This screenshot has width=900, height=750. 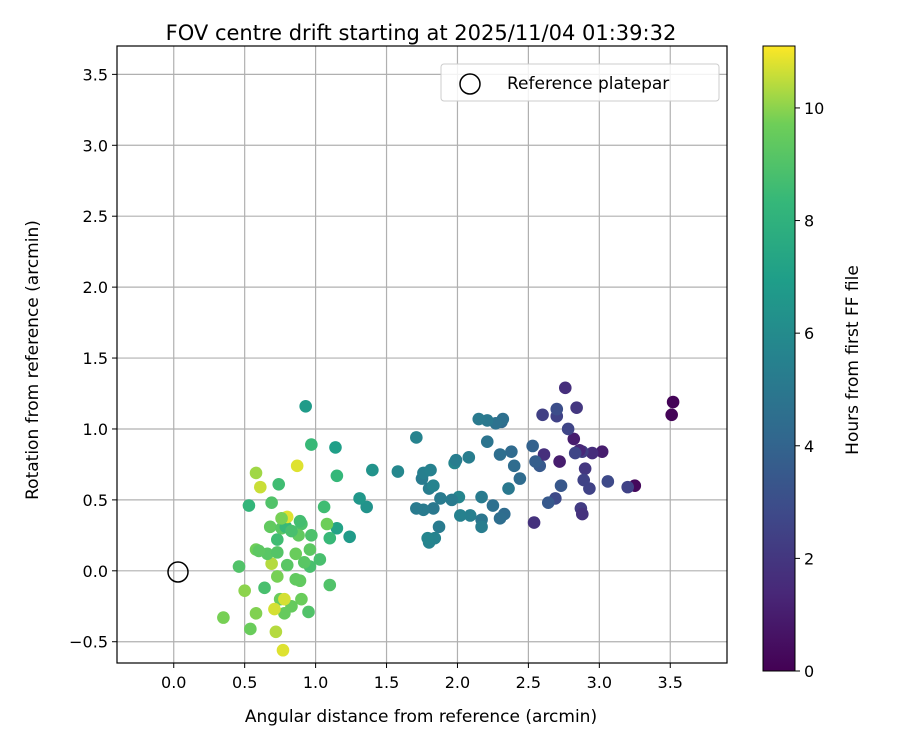 I want to click on y-axis-label: Rotation from reference (arcmin), so click(x=33, y=360).